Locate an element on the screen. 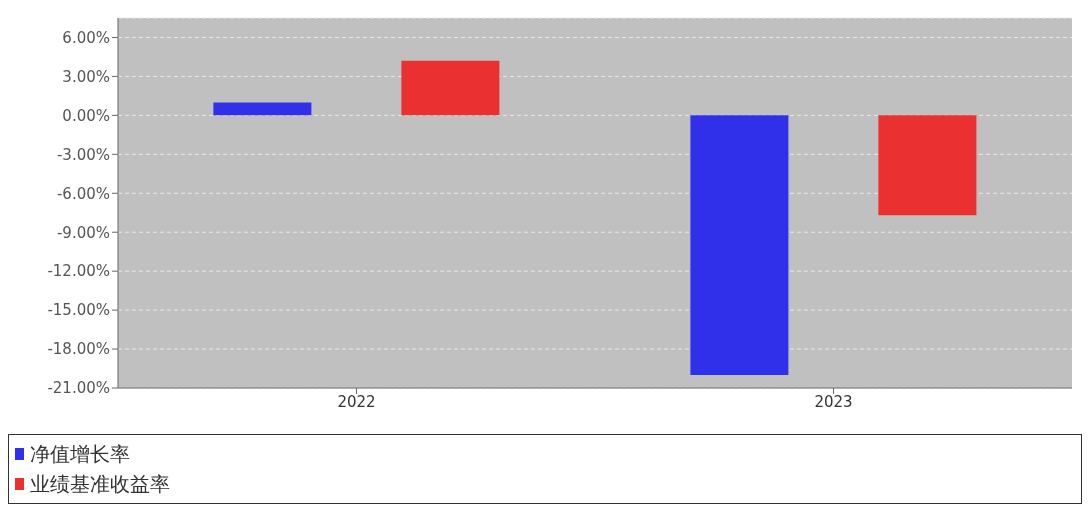 Image resolution: width=1090 pixels, height=522 pixels. y-tick-label: -12.00% is located at coordinates (78, 271).